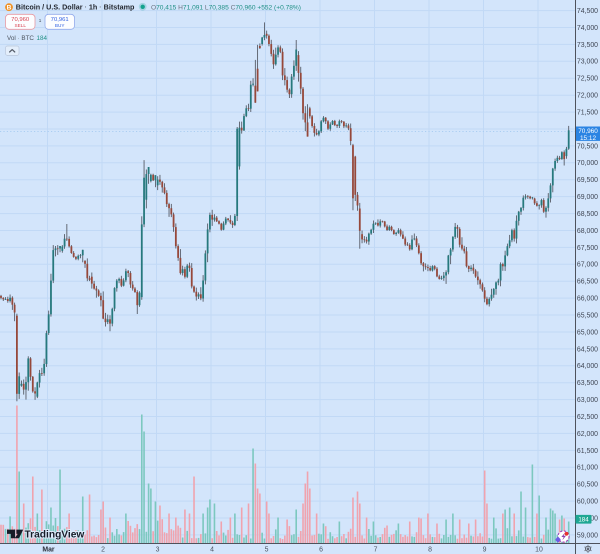  I want to click on svg-text: BUY, so click(60, 25).